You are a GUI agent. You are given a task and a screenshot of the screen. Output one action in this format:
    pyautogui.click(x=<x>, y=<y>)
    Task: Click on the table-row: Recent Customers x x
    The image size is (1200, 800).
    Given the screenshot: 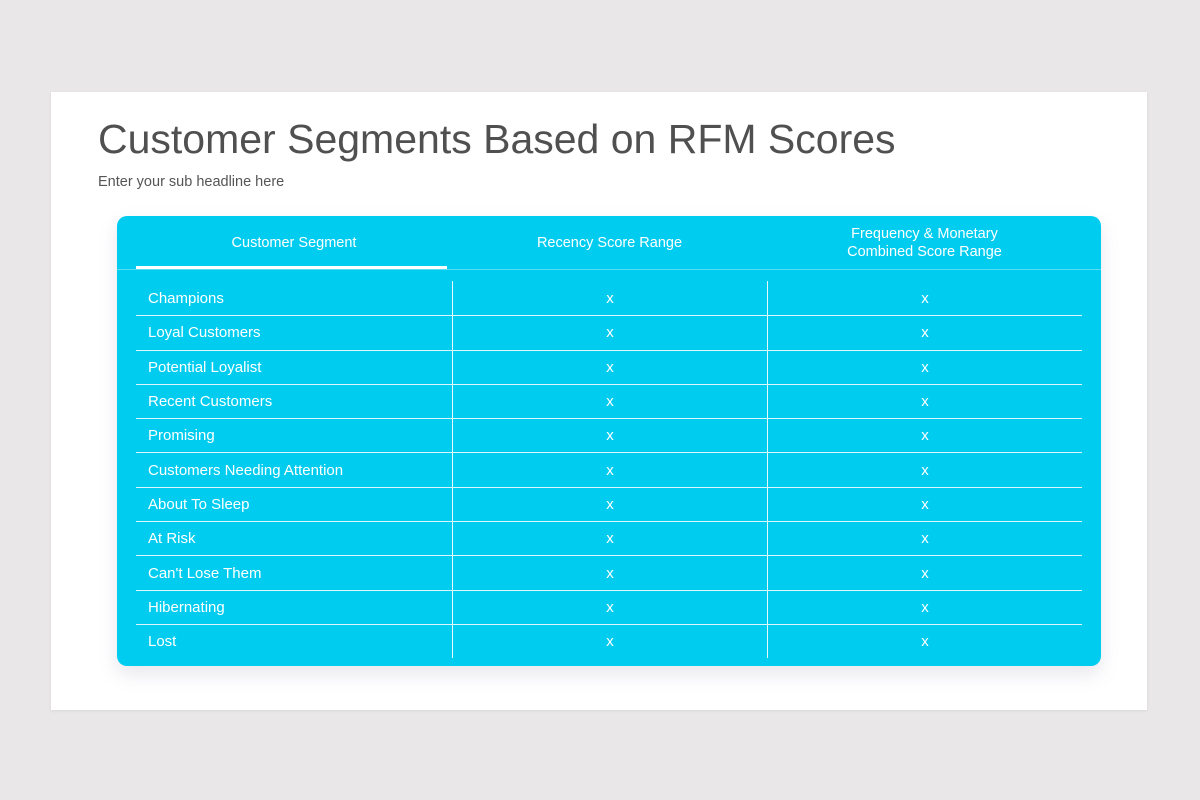 What is the action you would take?
    pyautogui.click(x=609, y=401)
    